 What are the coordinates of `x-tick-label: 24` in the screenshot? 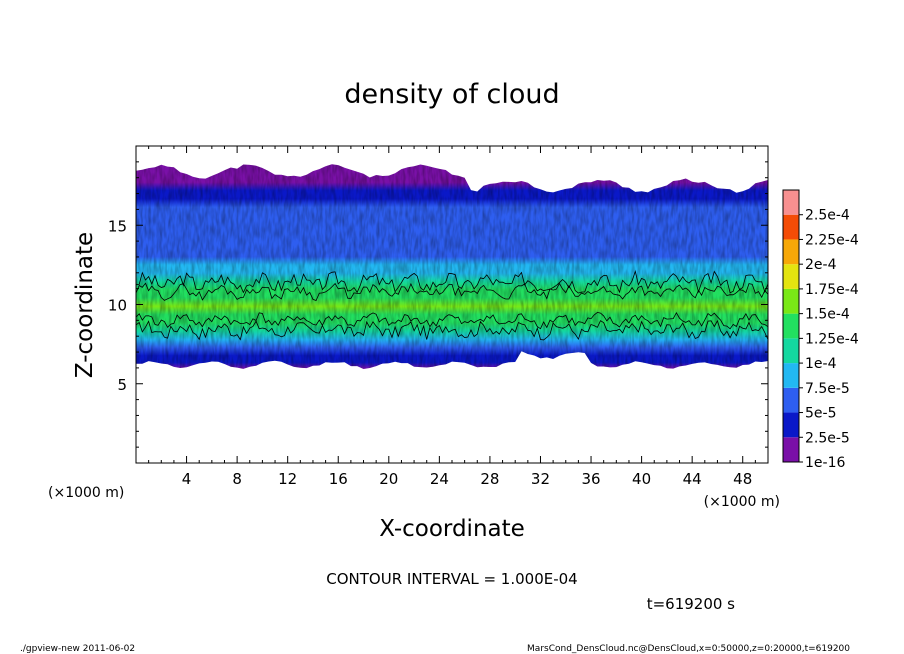 It's located at (439, 479).